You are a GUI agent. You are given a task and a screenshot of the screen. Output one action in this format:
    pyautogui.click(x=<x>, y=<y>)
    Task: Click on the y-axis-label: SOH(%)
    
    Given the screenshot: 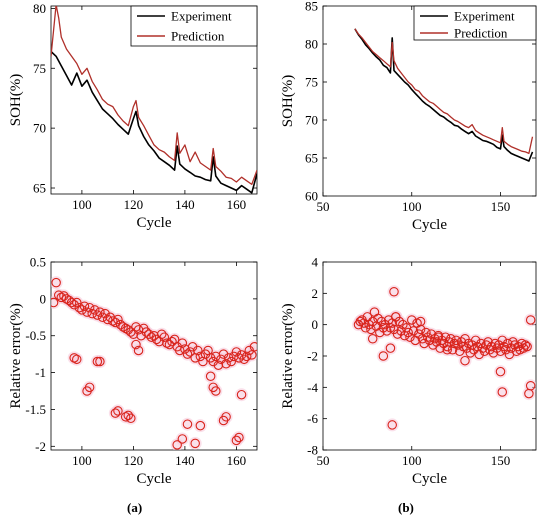 What is the action you would take?
    pyautogui.click(x=288, y=101)
    